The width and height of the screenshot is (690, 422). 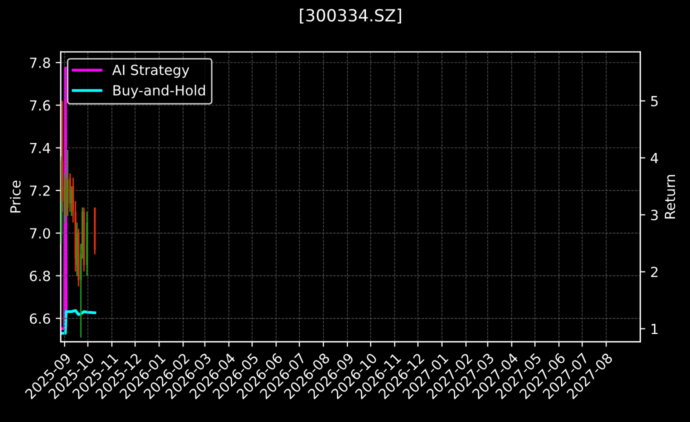 What do you see at coordinates (40, 233) in the screenshot?
I see `y-tick-label: 7.0` at bounding box center [40, 233].